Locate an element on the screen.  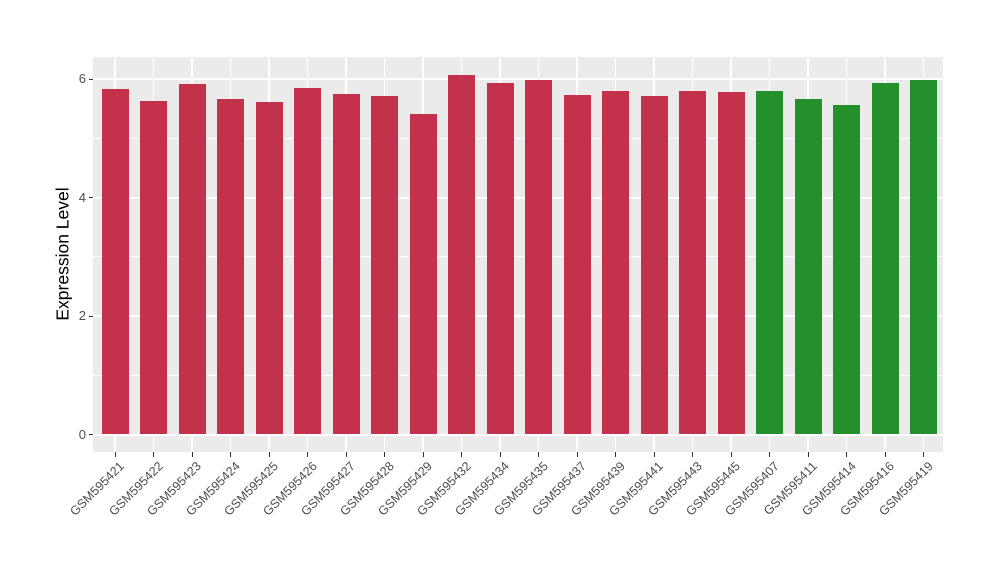
minor-gridline-y1 is located at coordinates (518, 375).